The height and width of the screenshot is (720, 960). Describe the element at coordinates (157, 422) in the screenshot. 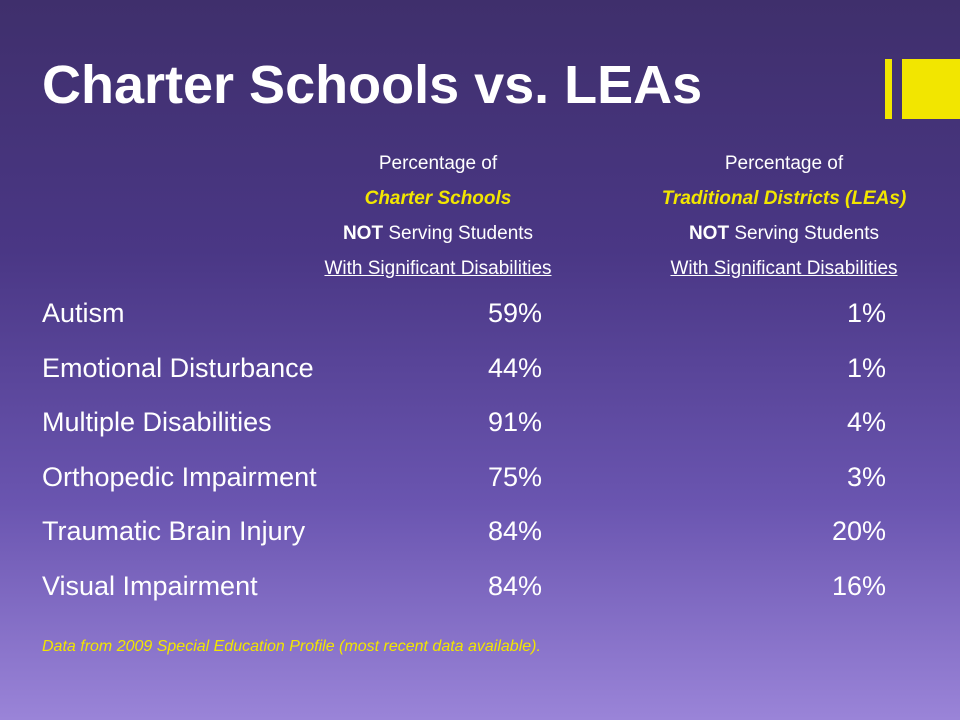

I see `disability-label: Multiple Disabilities` at that location.